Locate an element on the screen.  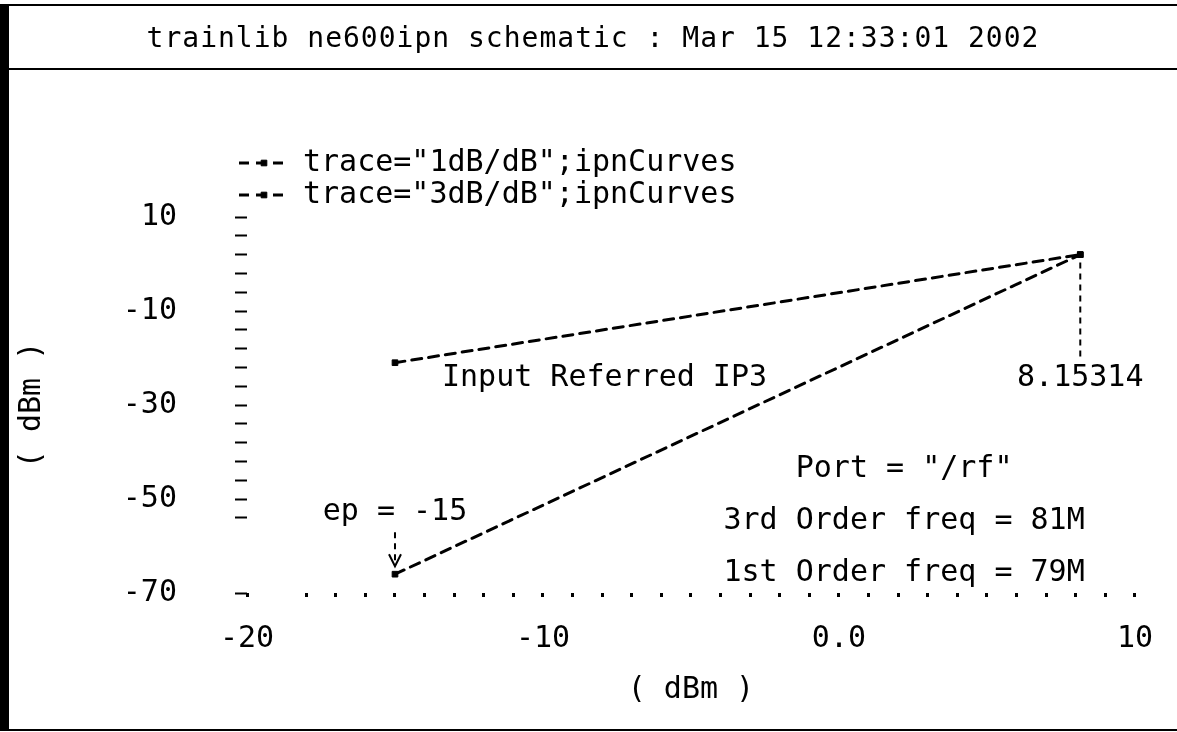
annotation: 1st Order freq = 79M is located at coordinates (904, 570).